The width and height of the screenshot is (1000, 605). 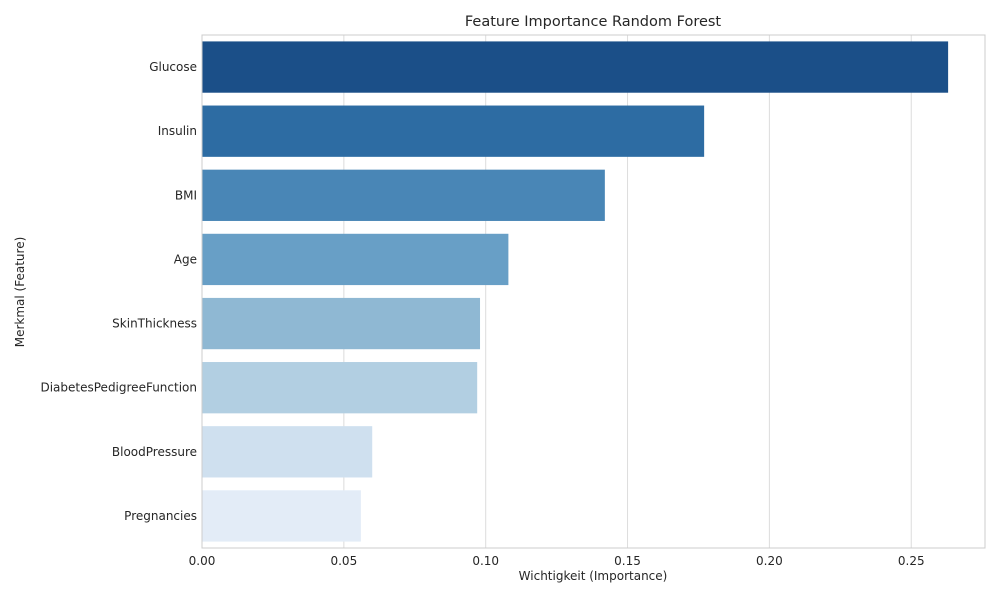 I want to click on y-tick-label: BloodPressure, so click(x=154, y=452).